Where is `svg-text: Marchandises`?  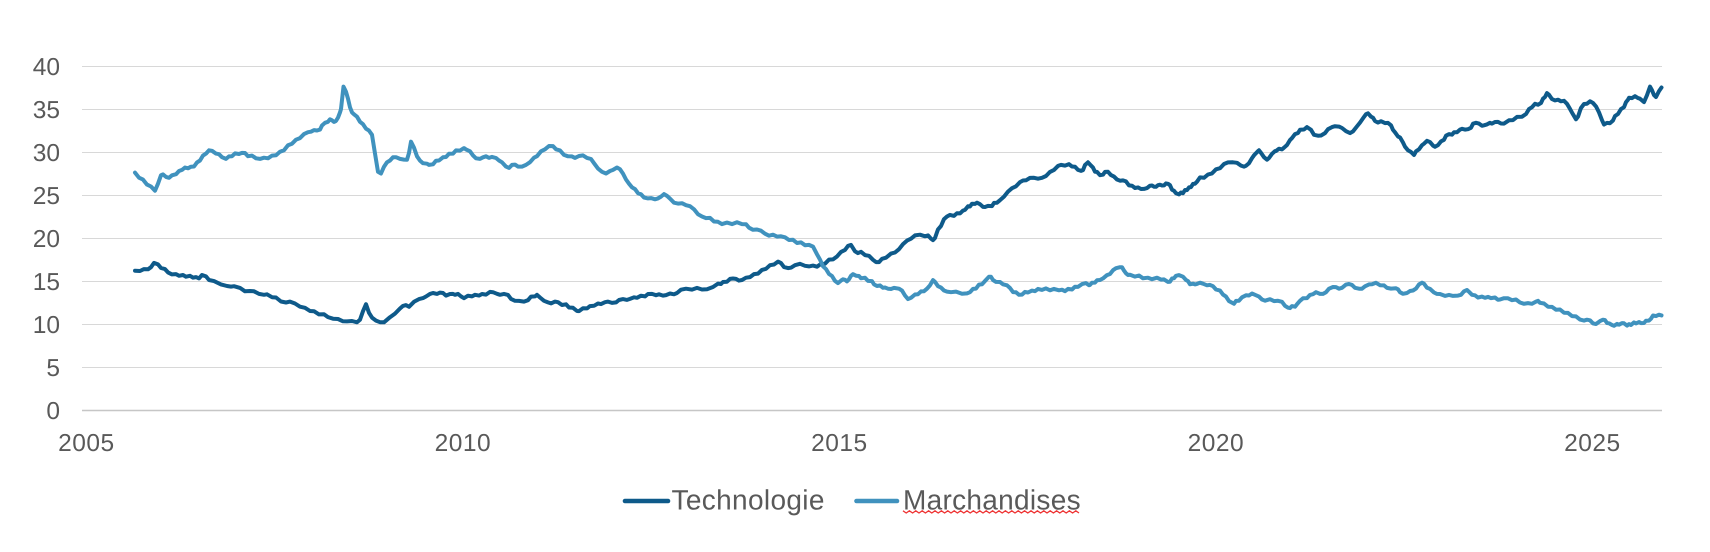
svg-text: Marchandises is located at coordinates (992, 500).